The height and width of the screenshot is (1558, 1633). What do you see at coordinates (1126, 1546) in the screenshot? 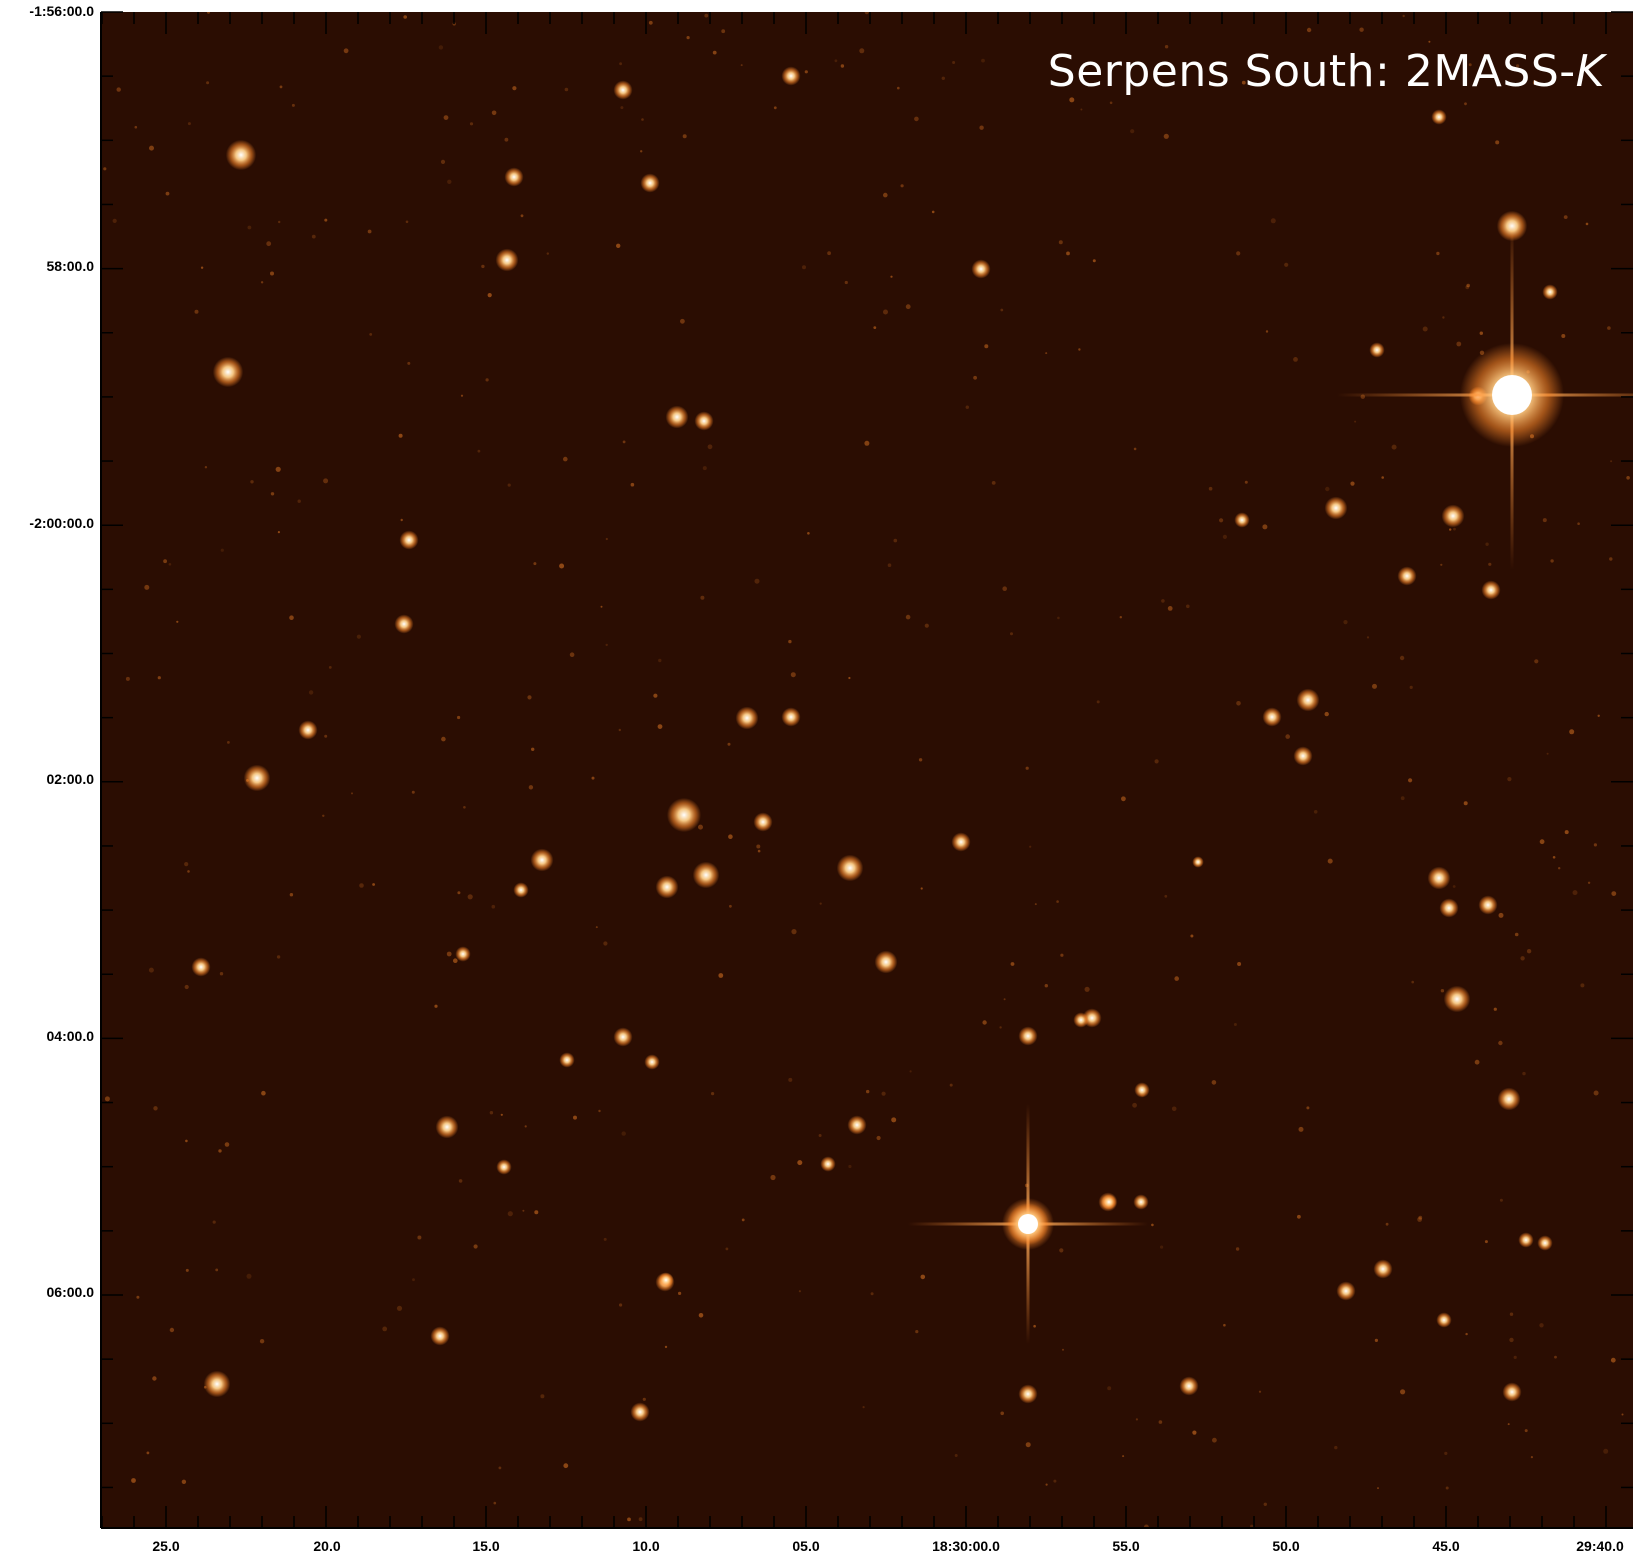
I see `ra-tick-label: 55.0` at bounding box center [1126, 1546].